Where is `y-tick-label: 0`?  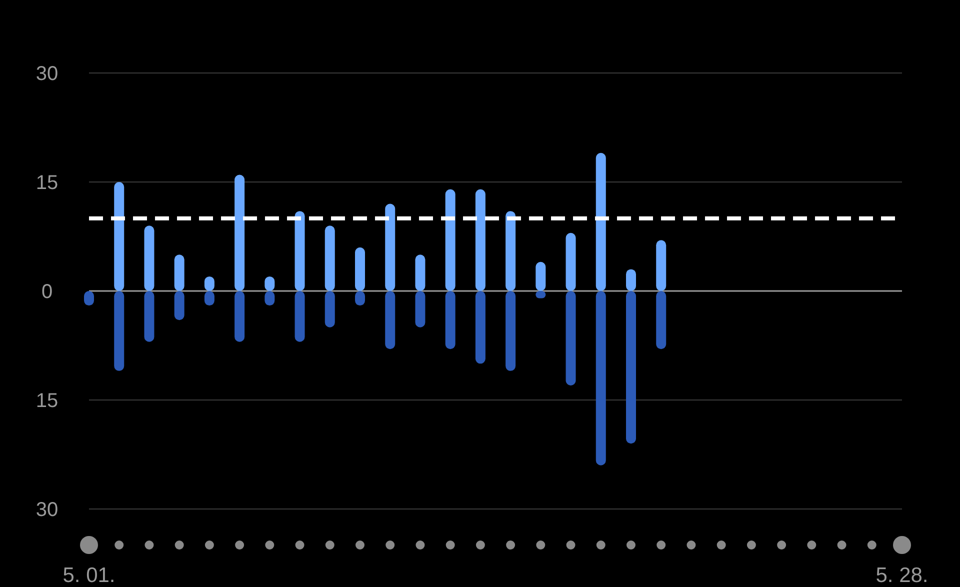 y-tick-label: 0 is located at coordinates (47, 292).